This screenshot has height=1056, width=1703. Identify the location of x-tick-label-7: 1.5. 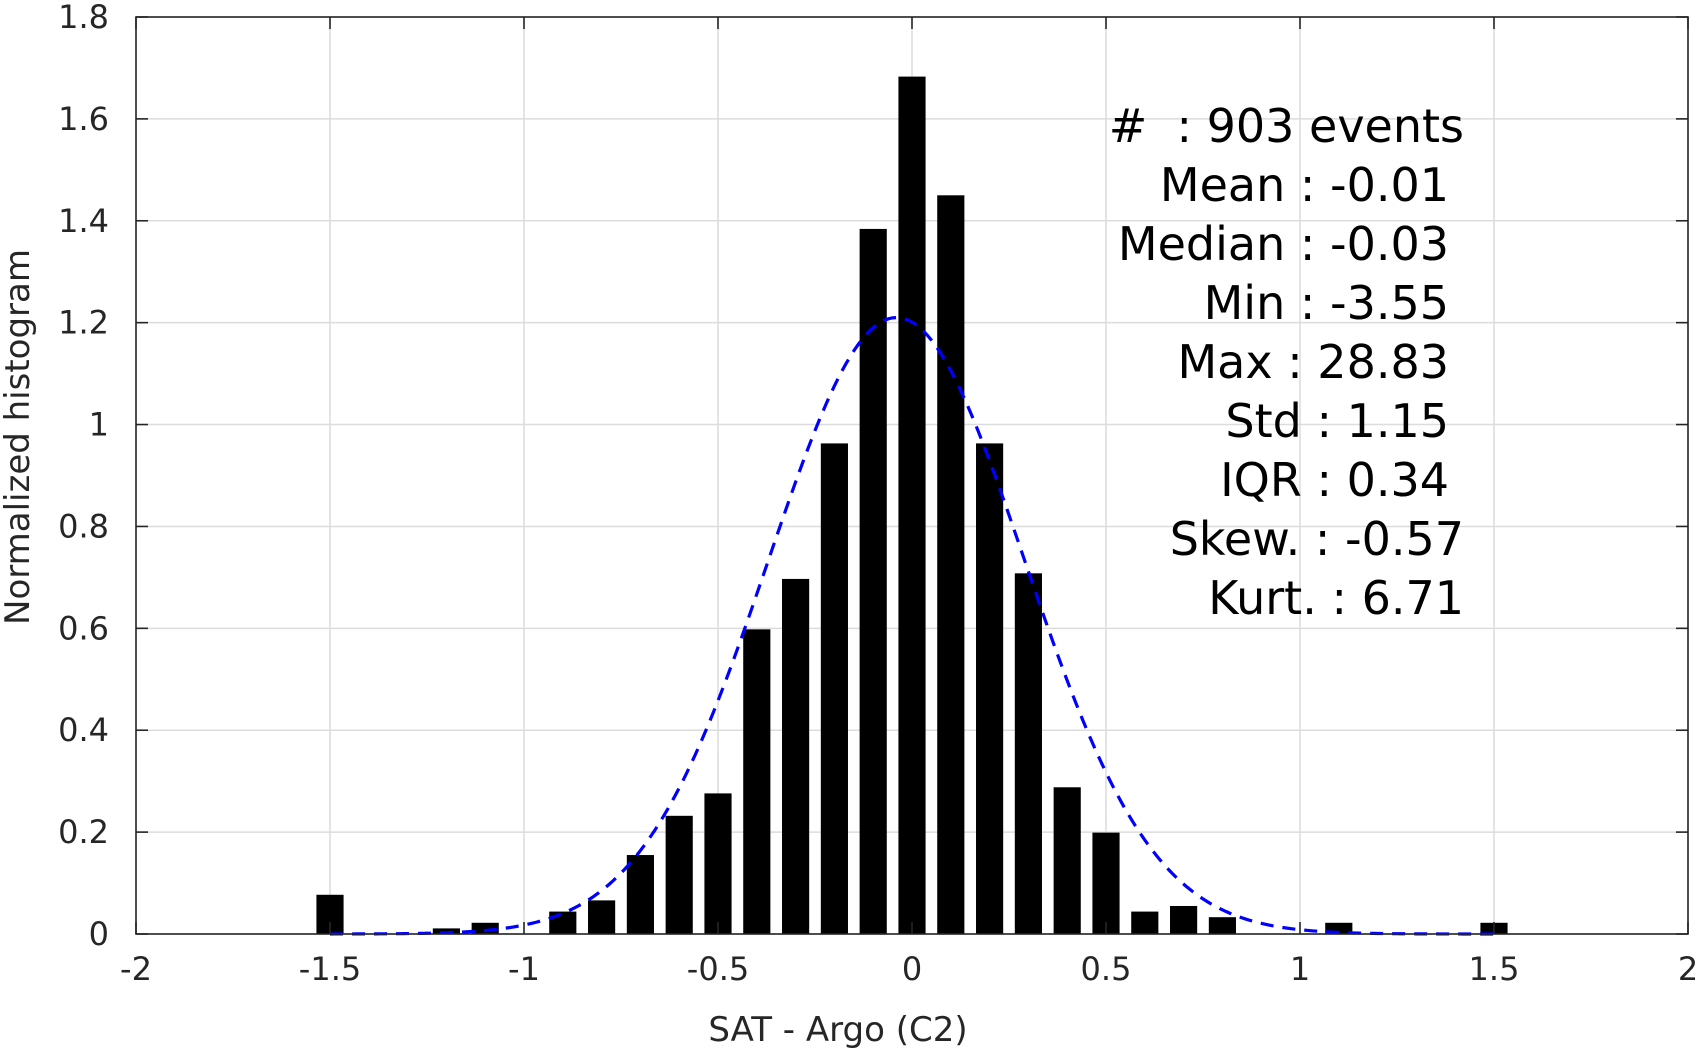
(1494, 969).